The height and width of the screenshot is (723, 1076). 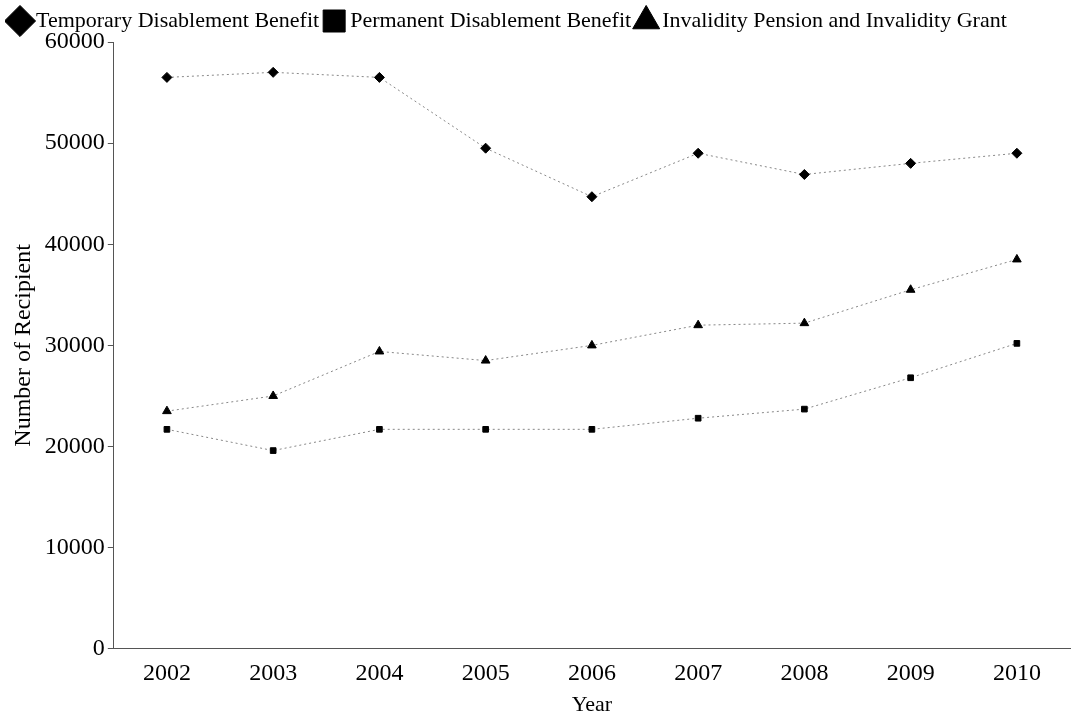 What do you see at coordinates (74, 545) in the screenshot?
I see `y-tick-label: 10000` at bounding box center [74, 545].